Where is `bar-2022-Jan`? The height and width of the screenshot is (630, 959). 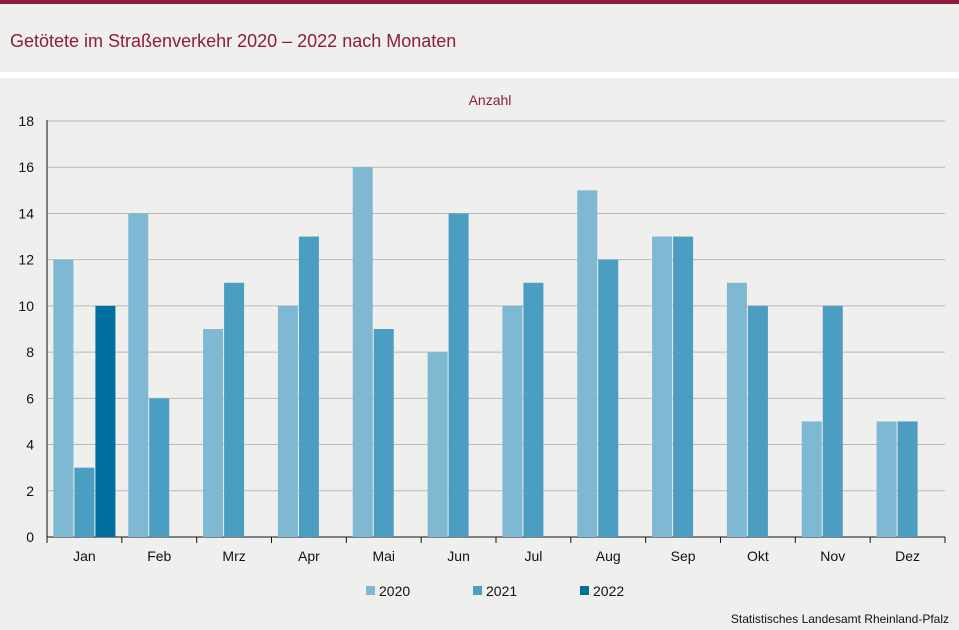 bar-2022-Jan is located at coordinates (105, 421).